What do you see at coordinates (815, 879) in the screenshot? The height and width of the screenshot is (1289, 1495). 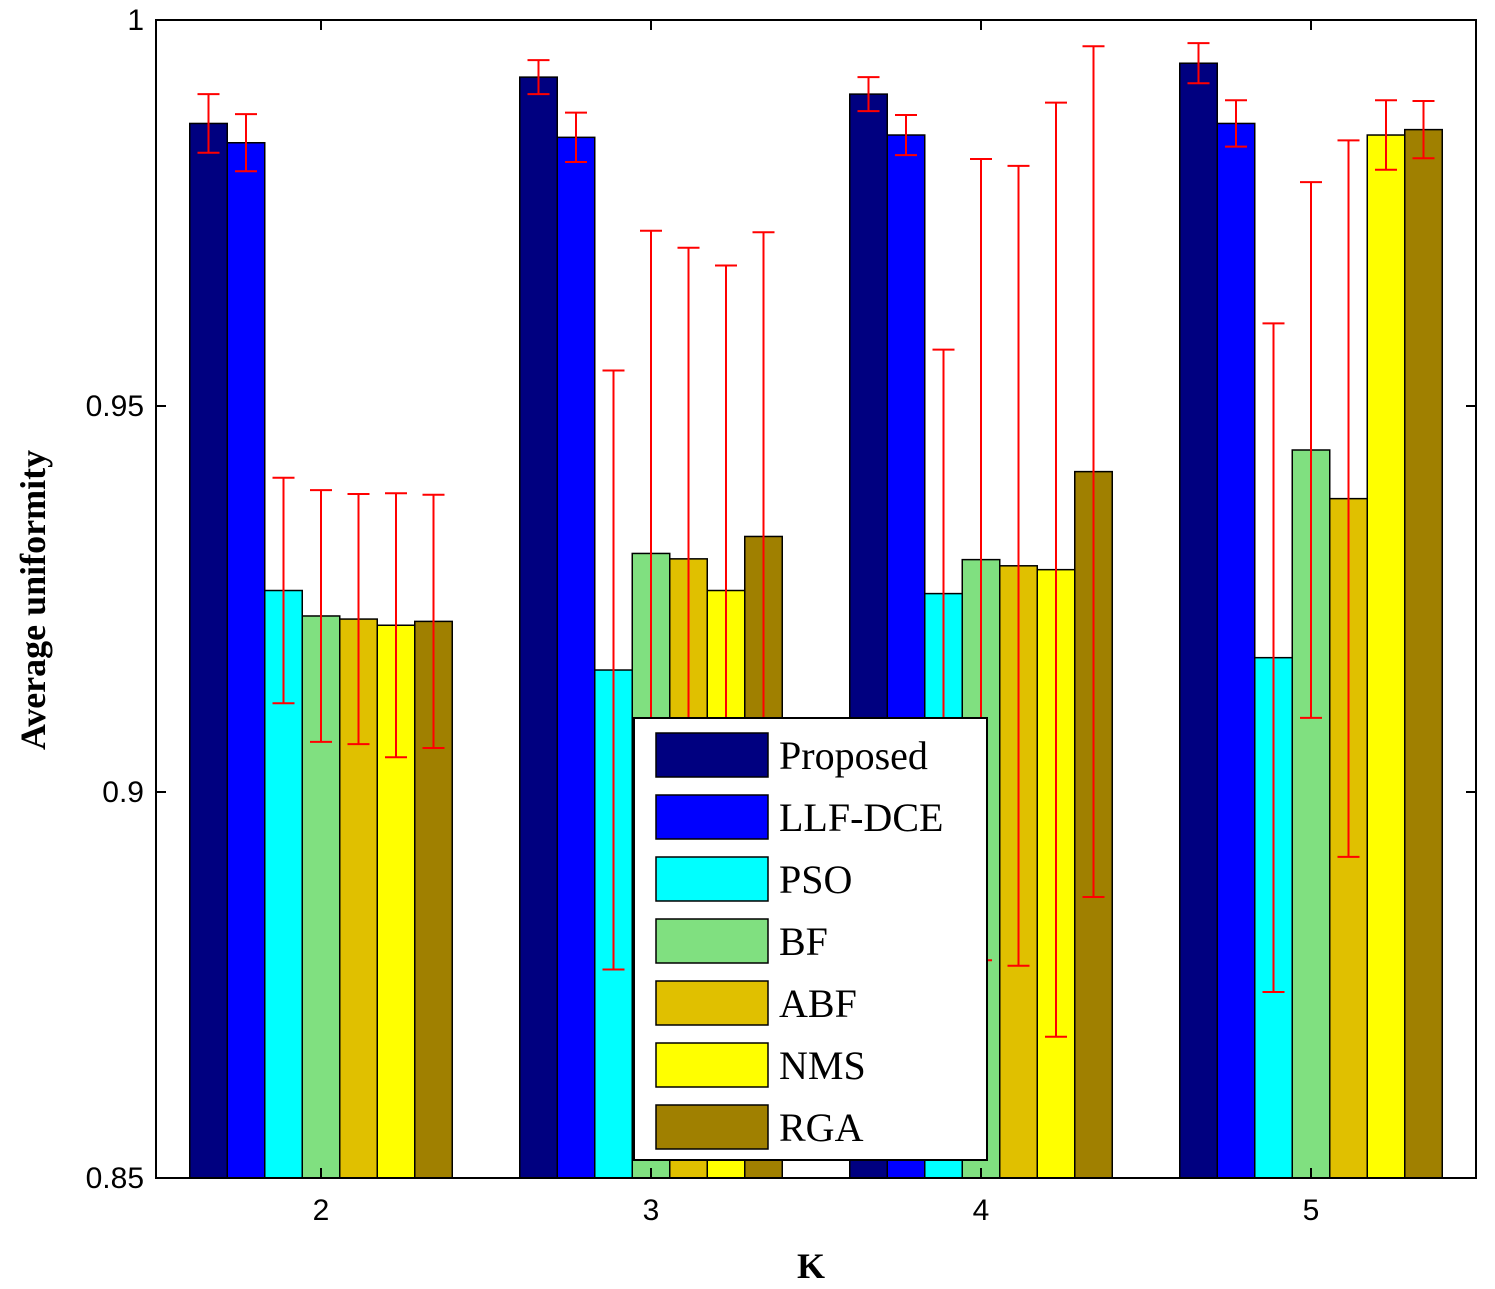 I see `legend-label: PSO` at bounding box center [815, 879].